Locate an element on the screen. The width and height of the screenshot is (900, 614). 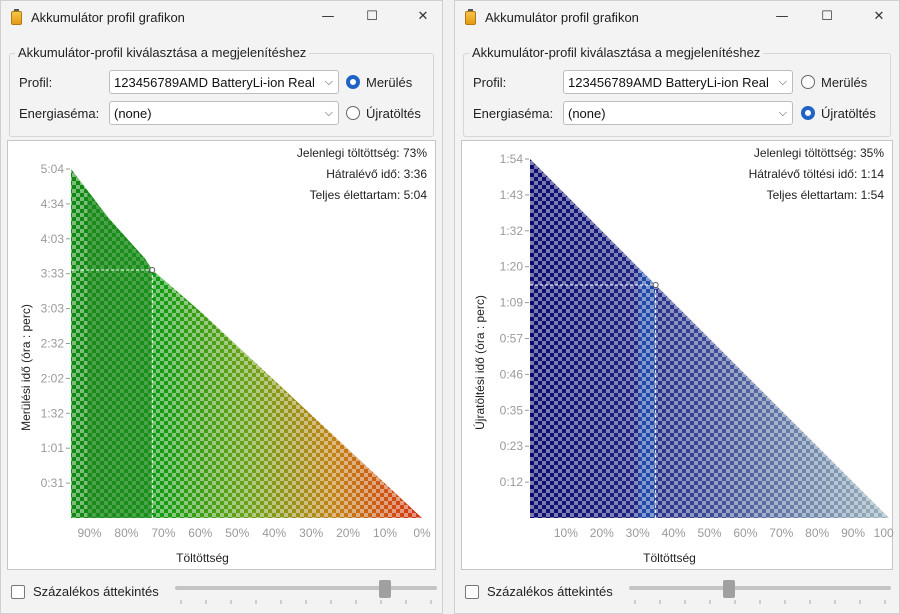
info-line: Jelenlegi töltöttség: 35% is located at coordinates (819, 153).